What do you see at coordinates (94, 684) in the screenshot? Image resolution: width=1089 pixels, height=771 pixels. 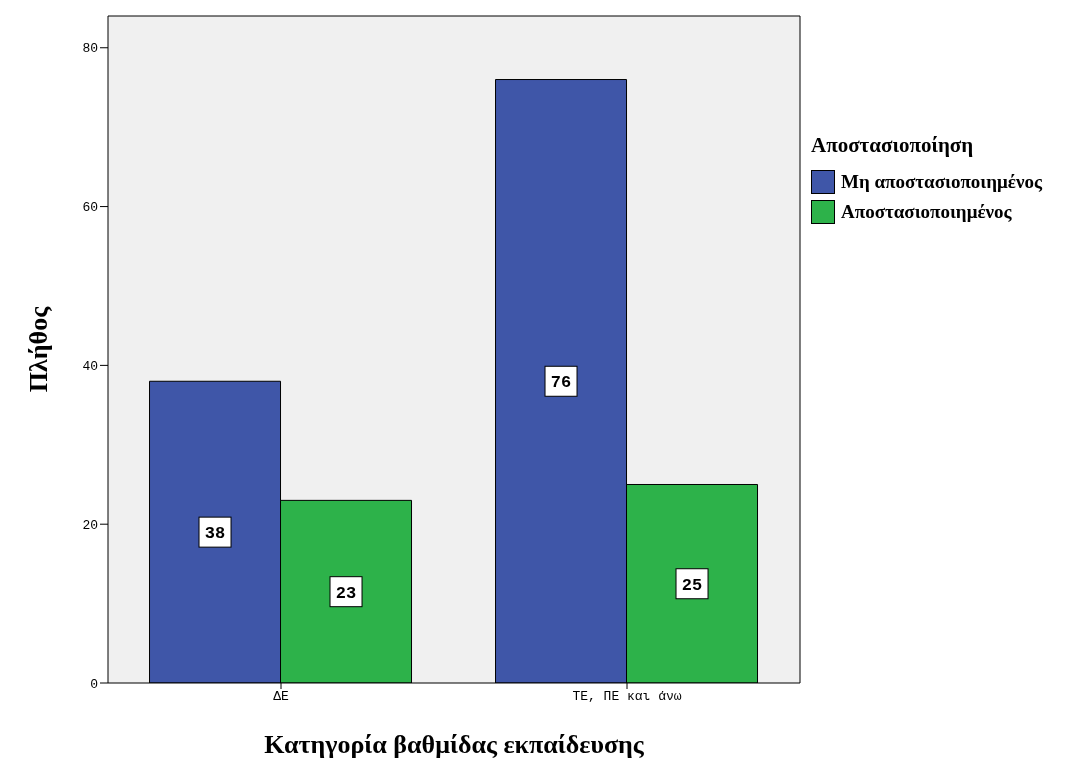 I see `y-tick-label: 0` at bounding box center [94, 684].